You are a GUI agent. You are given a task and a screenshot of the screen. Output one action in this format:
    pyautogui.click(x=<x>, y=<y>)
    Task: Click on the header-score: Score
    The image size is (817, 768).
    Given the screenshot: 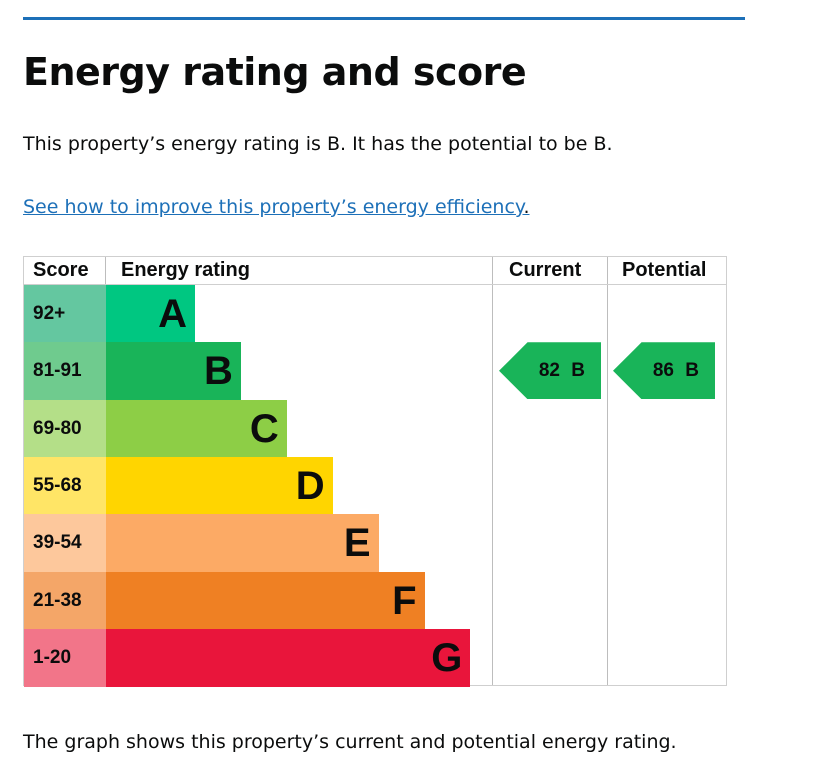 What is the action you would take?
    pyautogui.click(x=61, y=270)
    